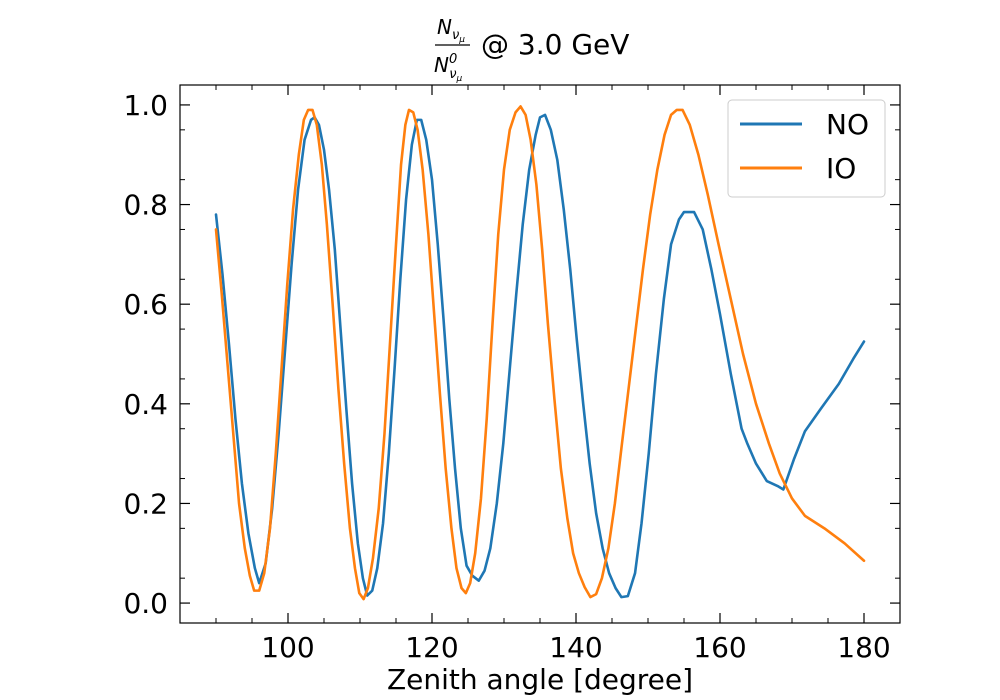  What do you see at coordinates (806, 148) in the screenshot?
I see `legend: NO IO` at bounding box center [806, 148].